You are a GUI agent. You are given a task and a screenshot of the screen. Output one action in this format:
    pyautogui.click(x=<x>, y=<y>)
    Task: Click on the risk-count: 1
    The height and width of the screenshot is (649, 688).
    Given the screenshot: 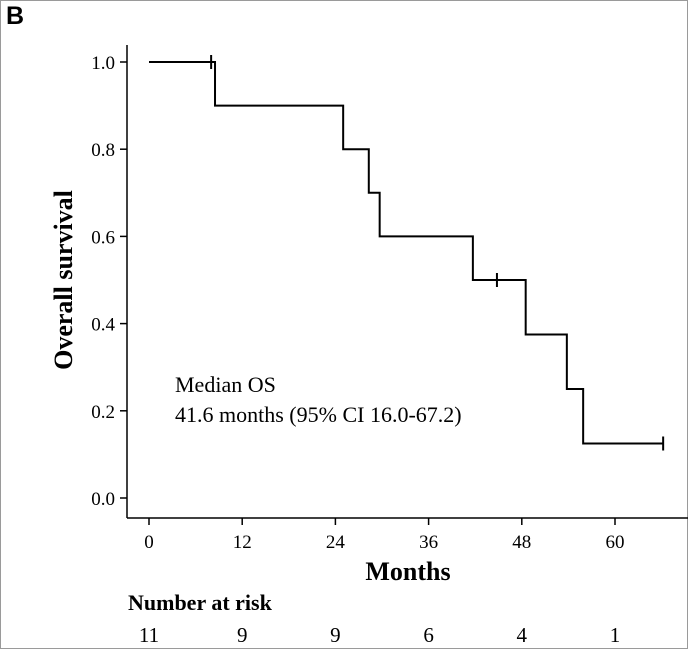 What is the action you would take?
    pyautogui.click(x=615, y=635)
    